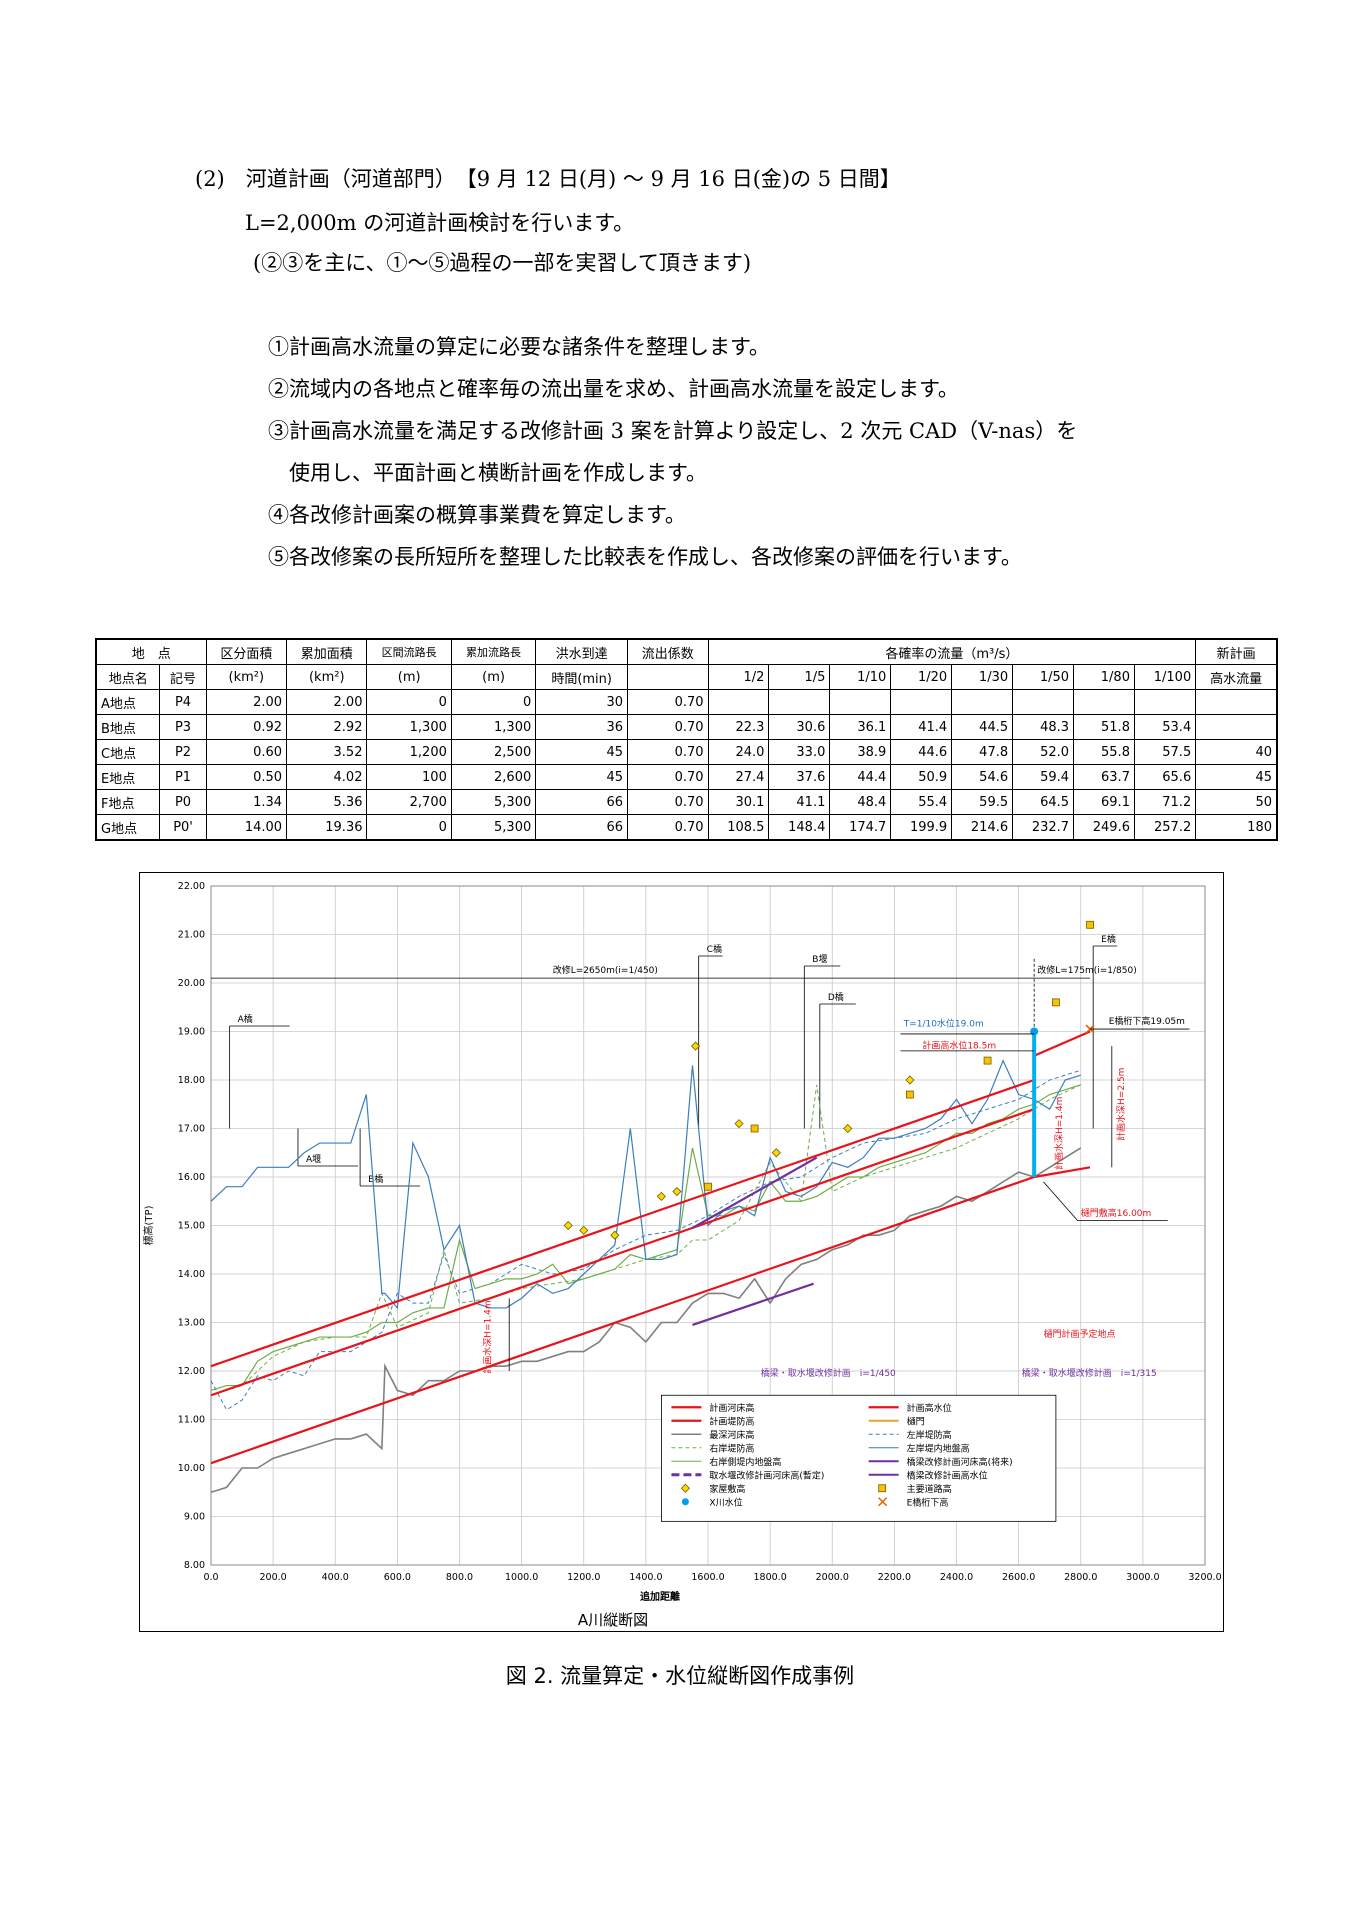 The image size is (1360, 1923). I want to click on cell-flow: 33.0, so click(799, 752).